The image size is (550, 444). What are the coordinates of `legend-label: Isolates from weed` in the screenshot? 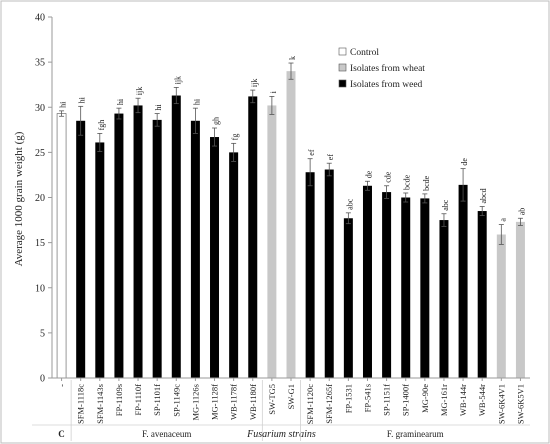 It's located at (386, 84).